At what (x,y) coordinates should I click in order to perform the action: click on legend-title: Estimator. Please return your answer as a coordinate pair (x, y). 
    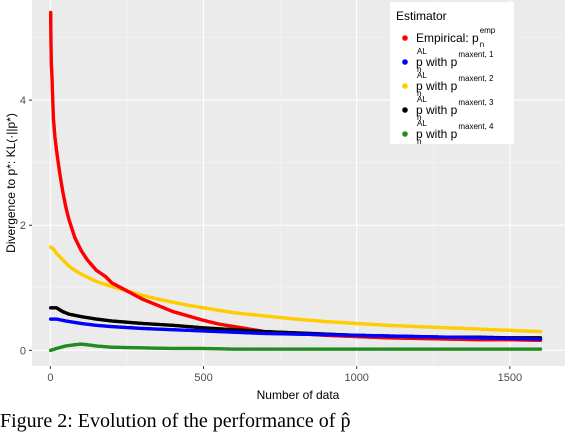
    Looking at the image, I should click on (421, 16).